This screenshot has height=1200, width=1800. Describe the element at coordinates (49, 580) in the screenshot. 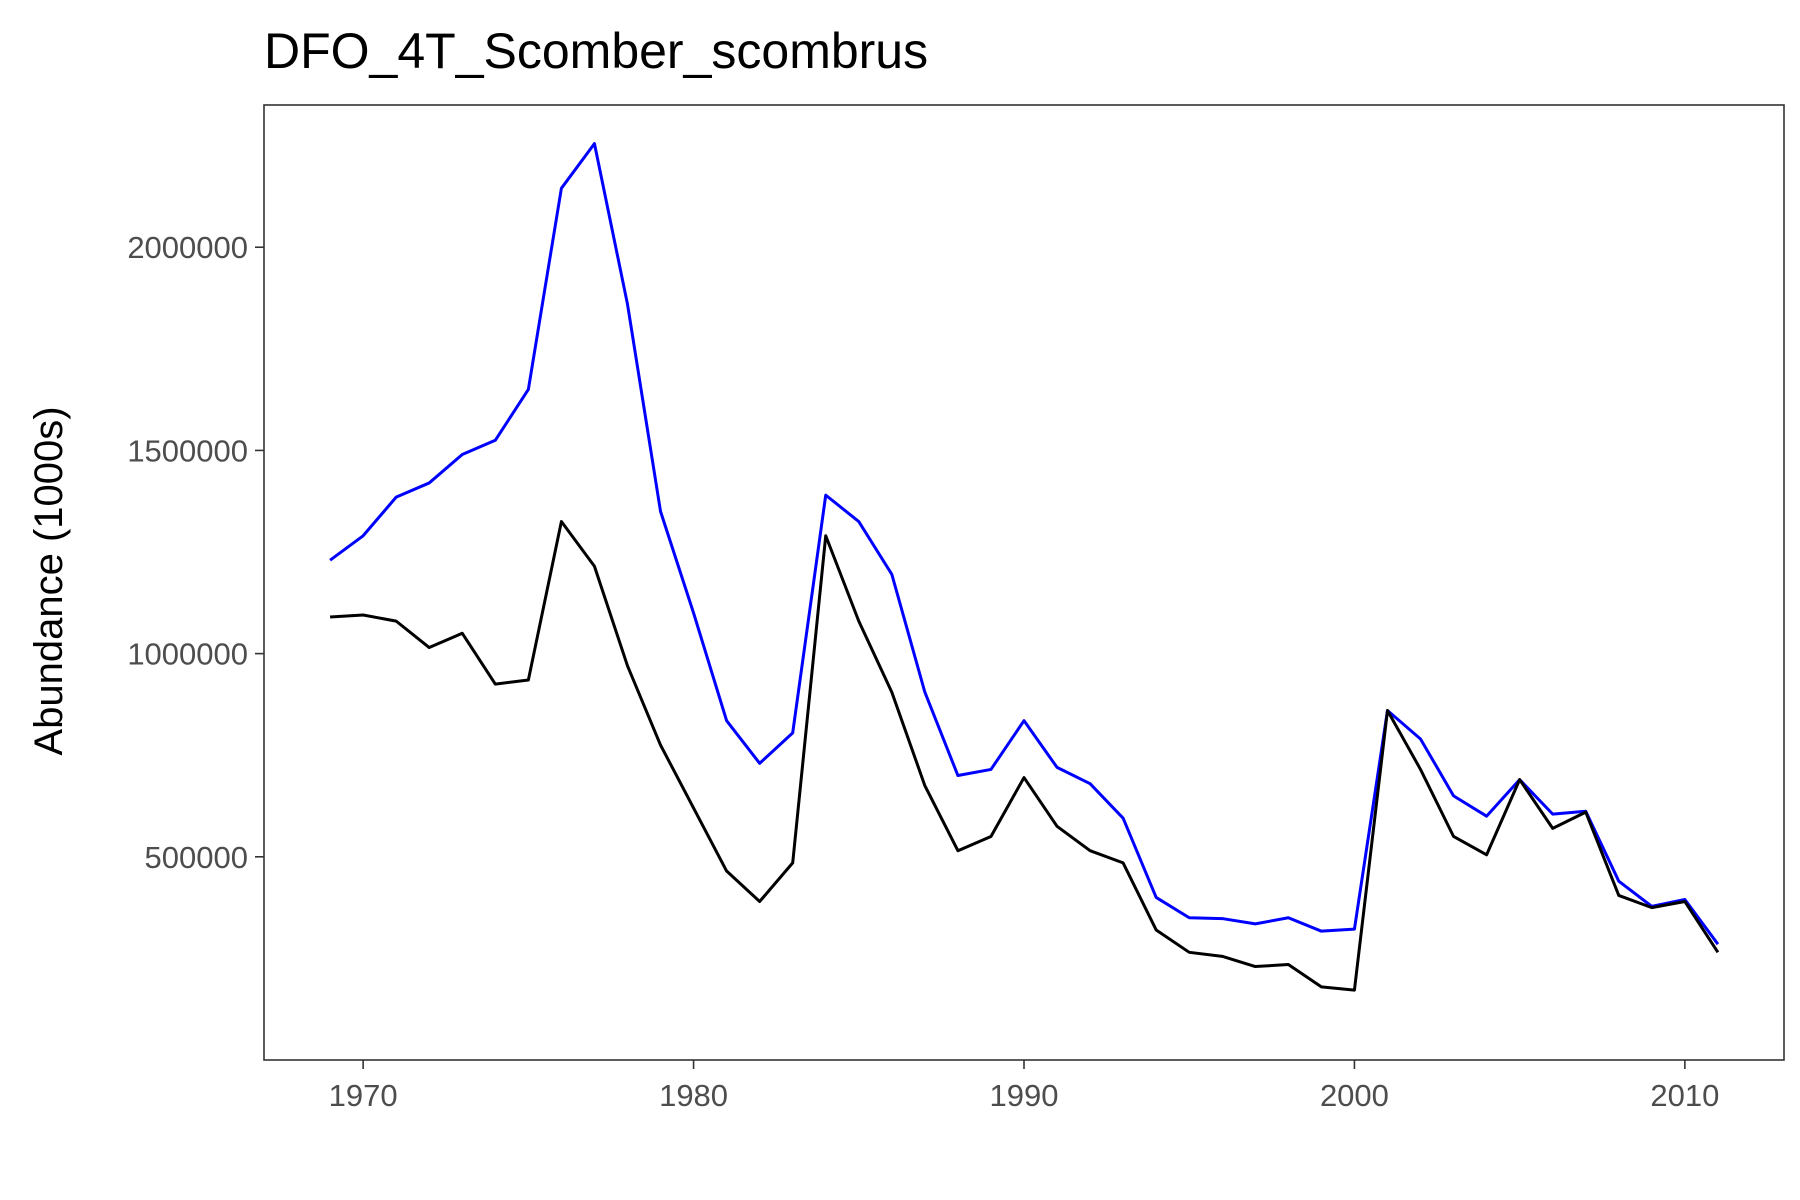

I see `y-axis-label: Abundance (1000s)` at that location.